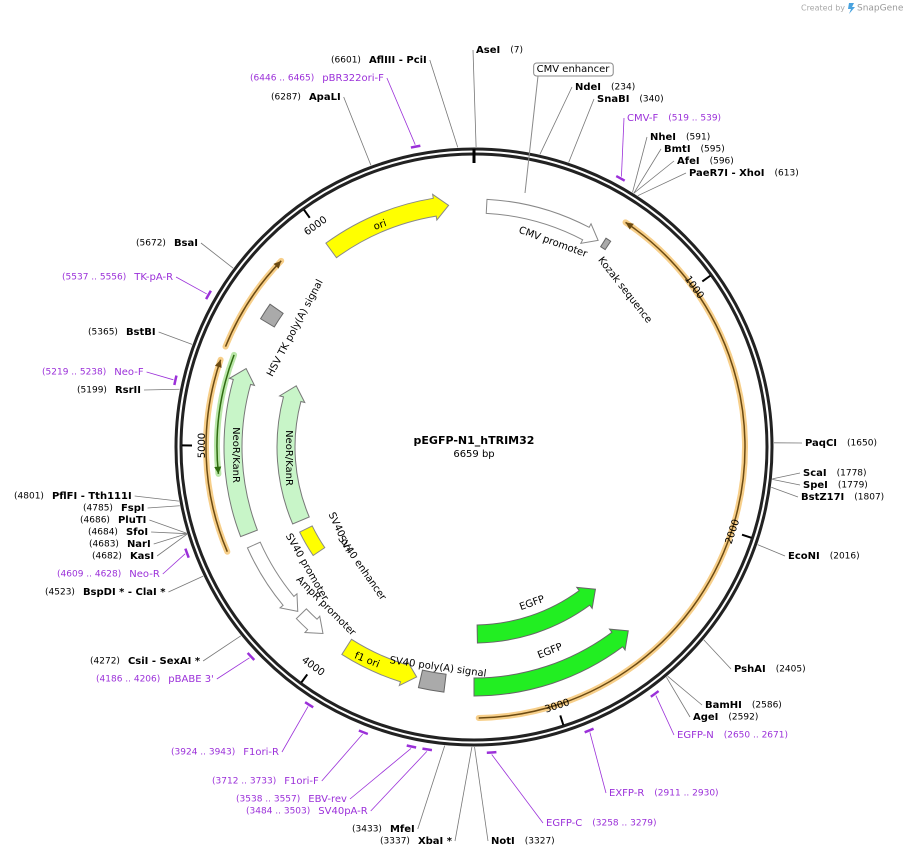 The width and height of the screenshot is (905, 857). I want to click on label-detail: (4523), so click(60, 593).